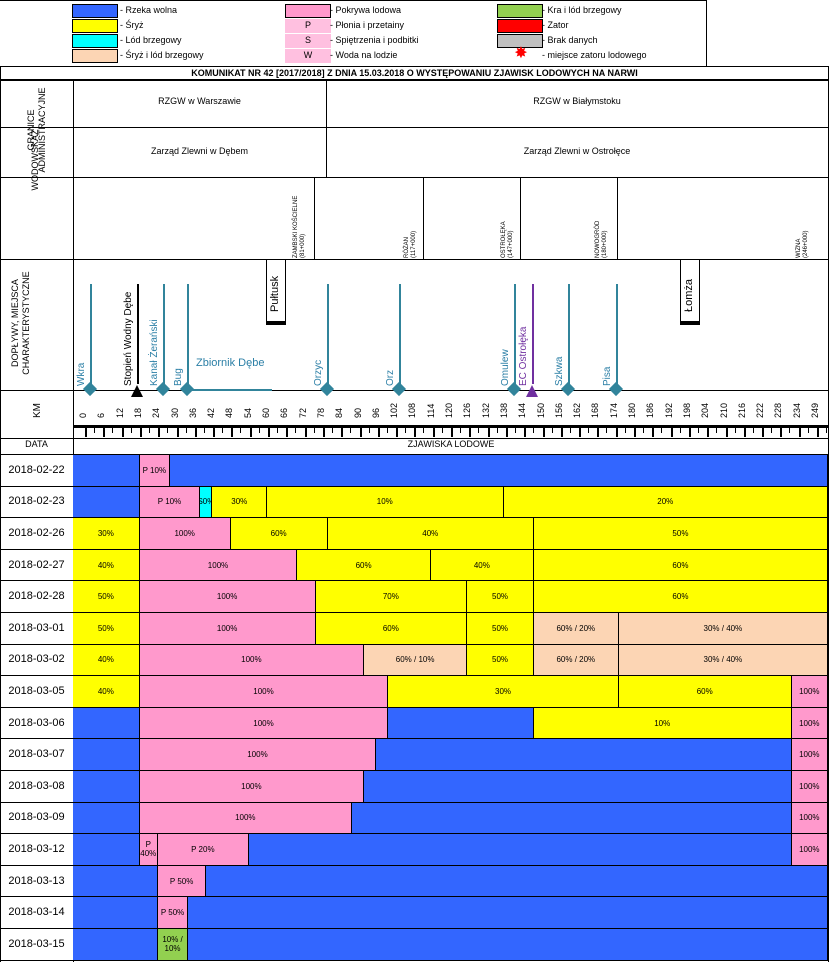 This screenshot has width=829, height=962. I want to click on km-tick-label: 42, so click(211, 412).